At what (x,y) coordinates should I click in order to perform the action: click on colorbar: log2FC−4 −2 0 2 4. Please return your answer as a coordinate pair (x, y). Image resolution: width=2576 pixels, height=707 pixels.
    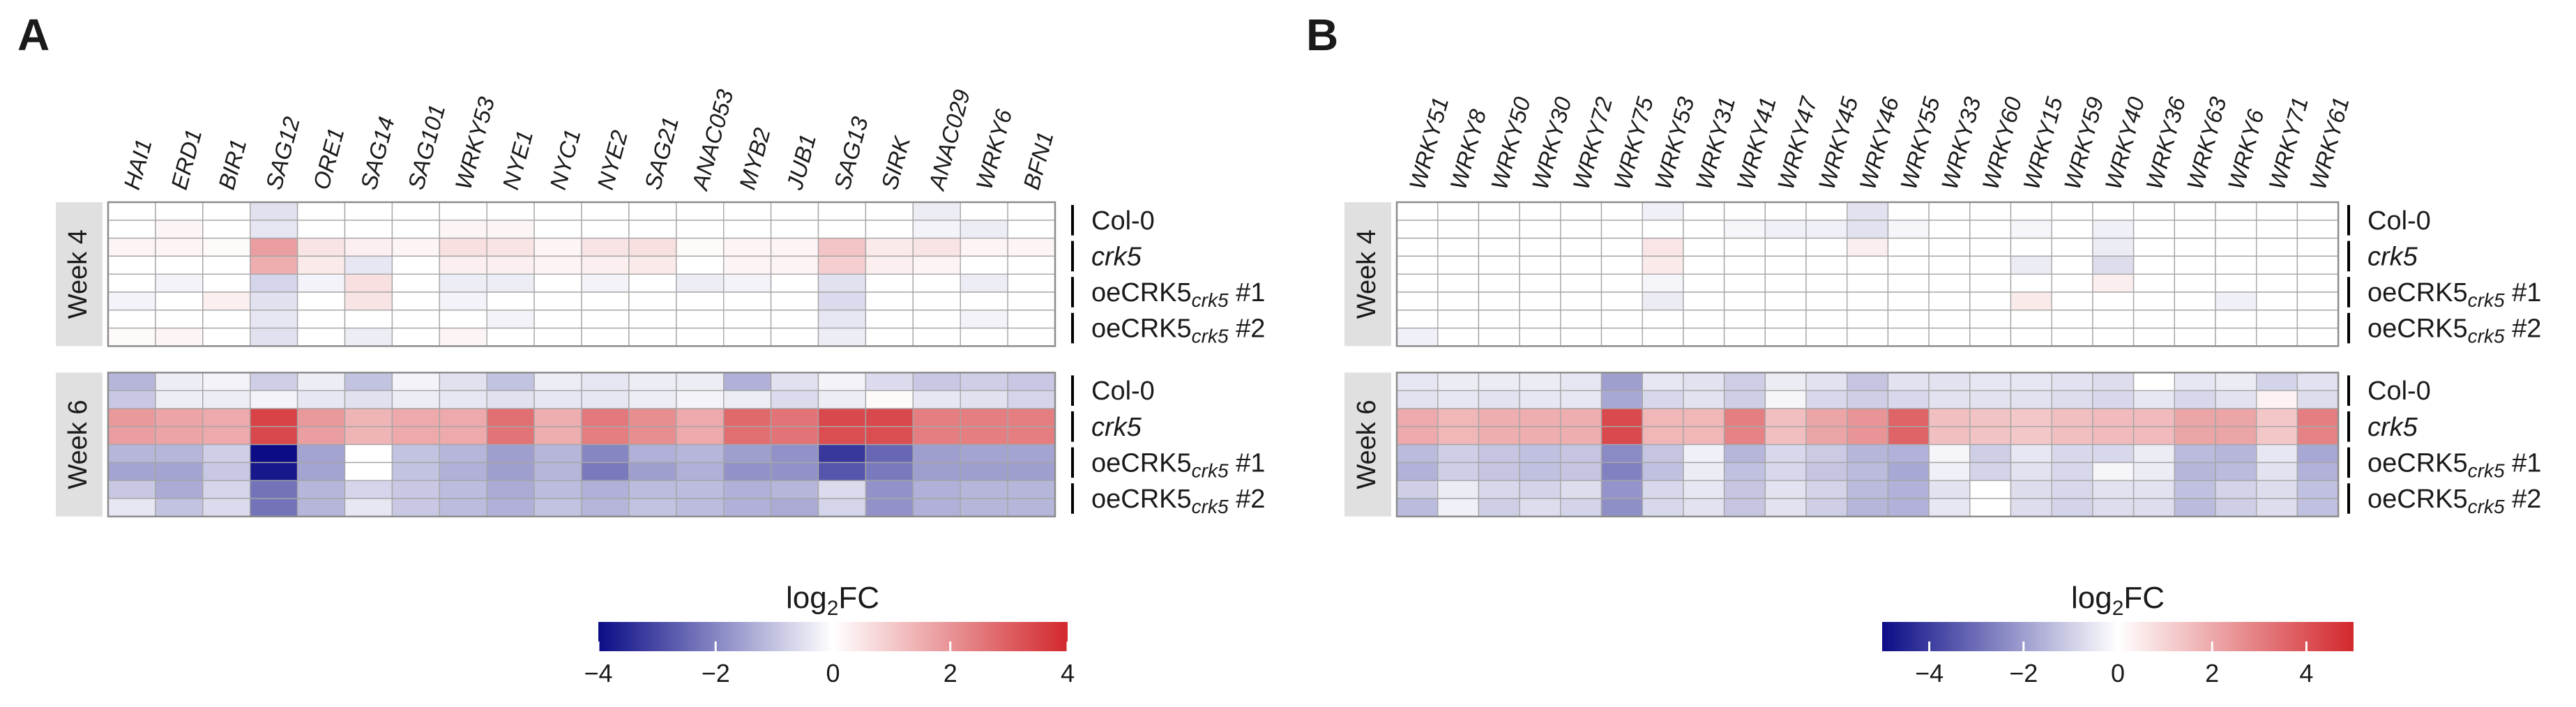
    Looking at the image, I should click on (829, 634).